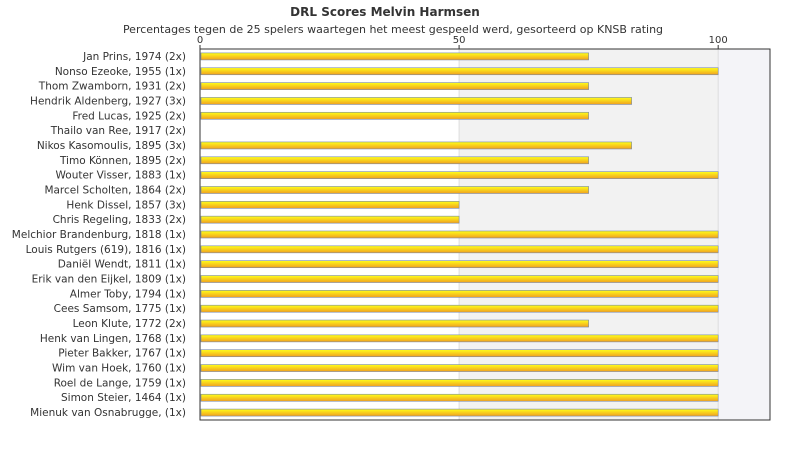 The width and height of the screenshot is (790, 450). What do you see at coordinates (128, 294) in the screenshot?
I see `category-label: Almer Toby, 1794 (1x)` at bounding box center [128, 294].